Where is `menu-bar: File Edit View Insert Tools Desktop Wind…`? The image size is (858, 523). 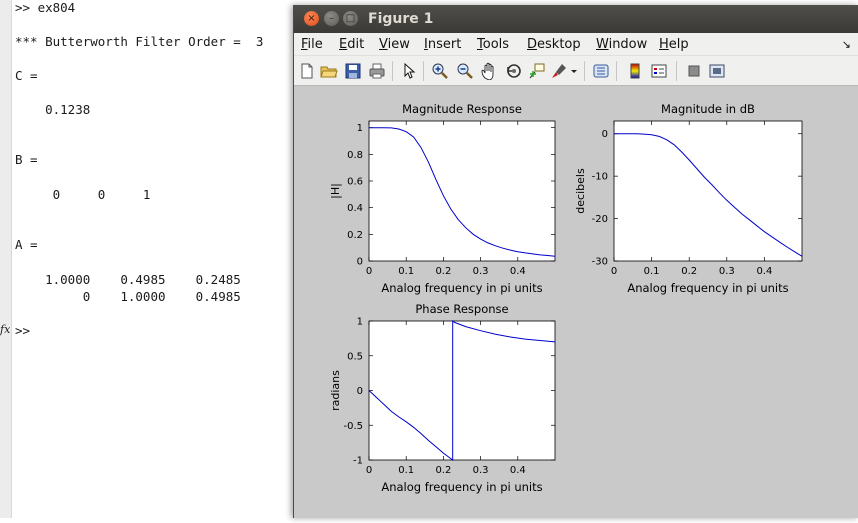 menu-bar: File Edit View Insert Tools Desktop Wind… is located at coordinates (576, 44).